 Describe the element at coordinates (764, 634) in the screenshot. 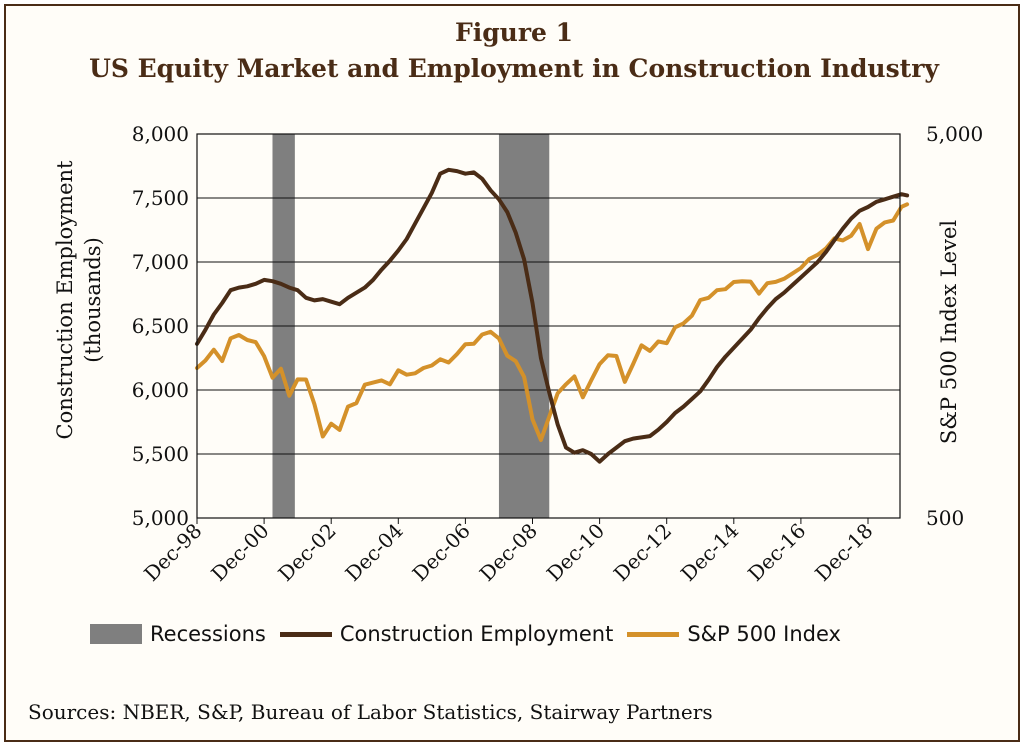

I see `legend-label-sp500: S&P 500 Index` at that location.